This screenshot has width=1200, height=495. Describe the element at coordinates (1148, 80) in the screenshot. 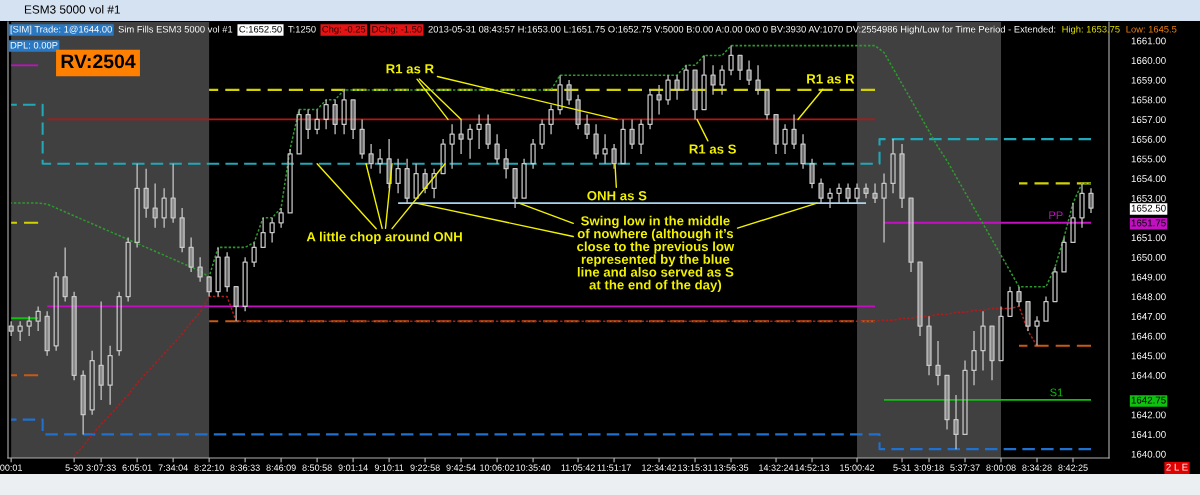

I see `y-tick-label: 1659.00` at that location.